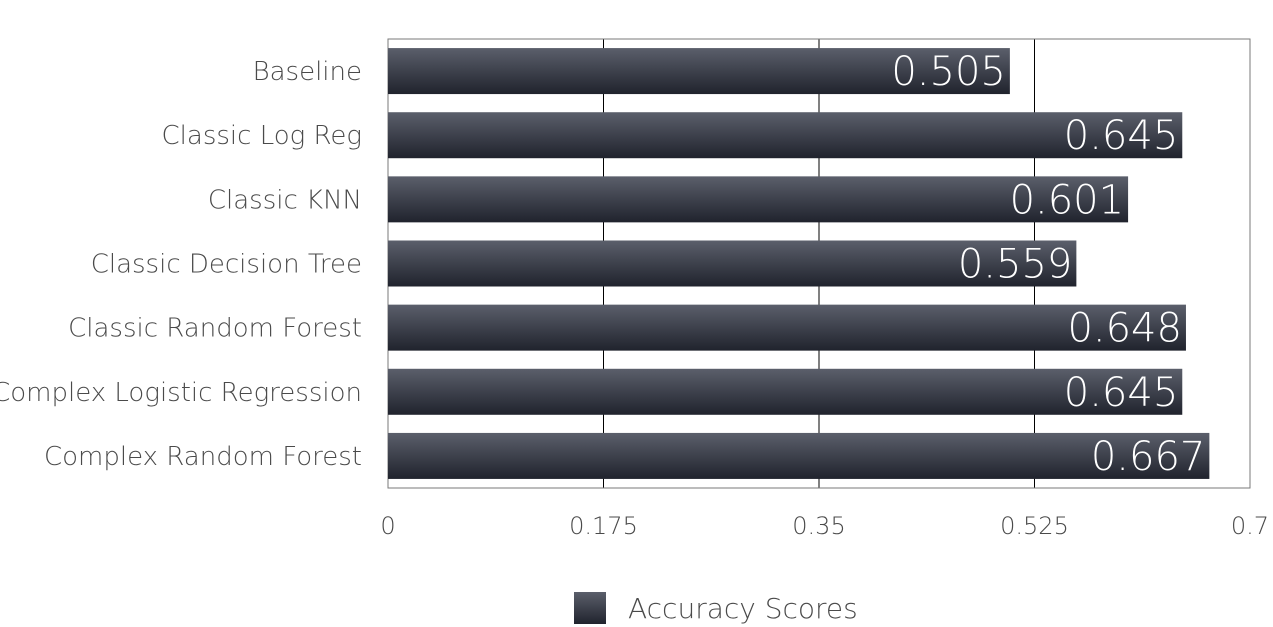 This screenshot has height=627, width=1273. What do you see at coordinates (307, 72) in the screenshot?
I see `category-label: Baseline` at bounding box center [307, 72].